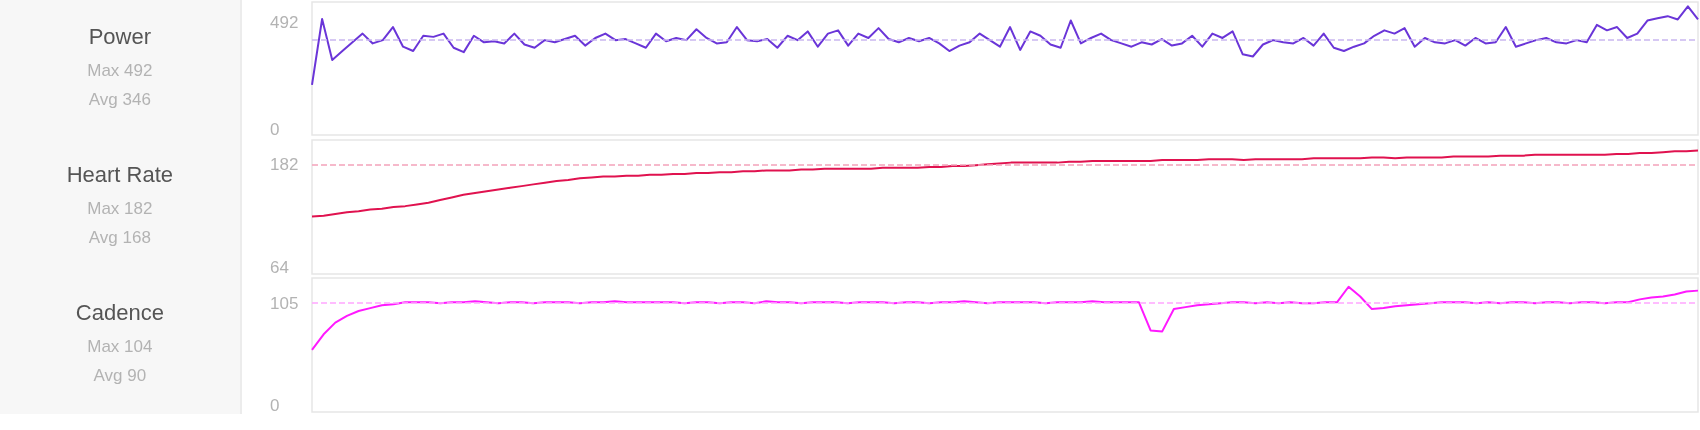 This screenshot has height=430, width=1700. I want to click on text: Avg 168, so click(119, 238).